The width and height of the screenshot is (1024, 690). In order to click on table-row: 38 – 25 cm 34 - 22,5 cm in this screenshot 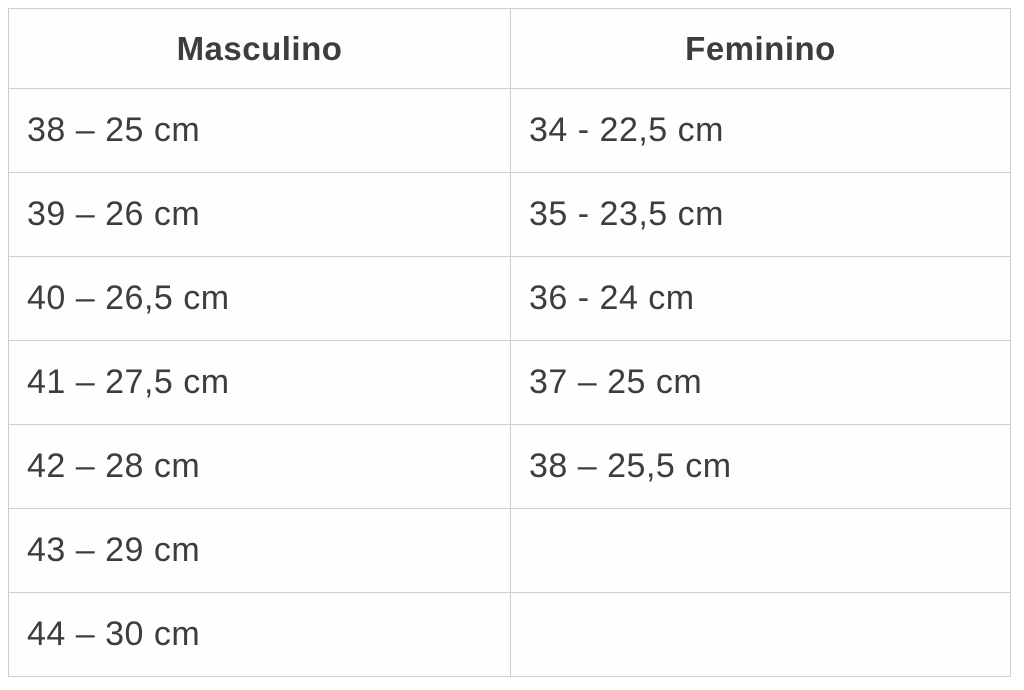, I will do `click(509, 130)`.